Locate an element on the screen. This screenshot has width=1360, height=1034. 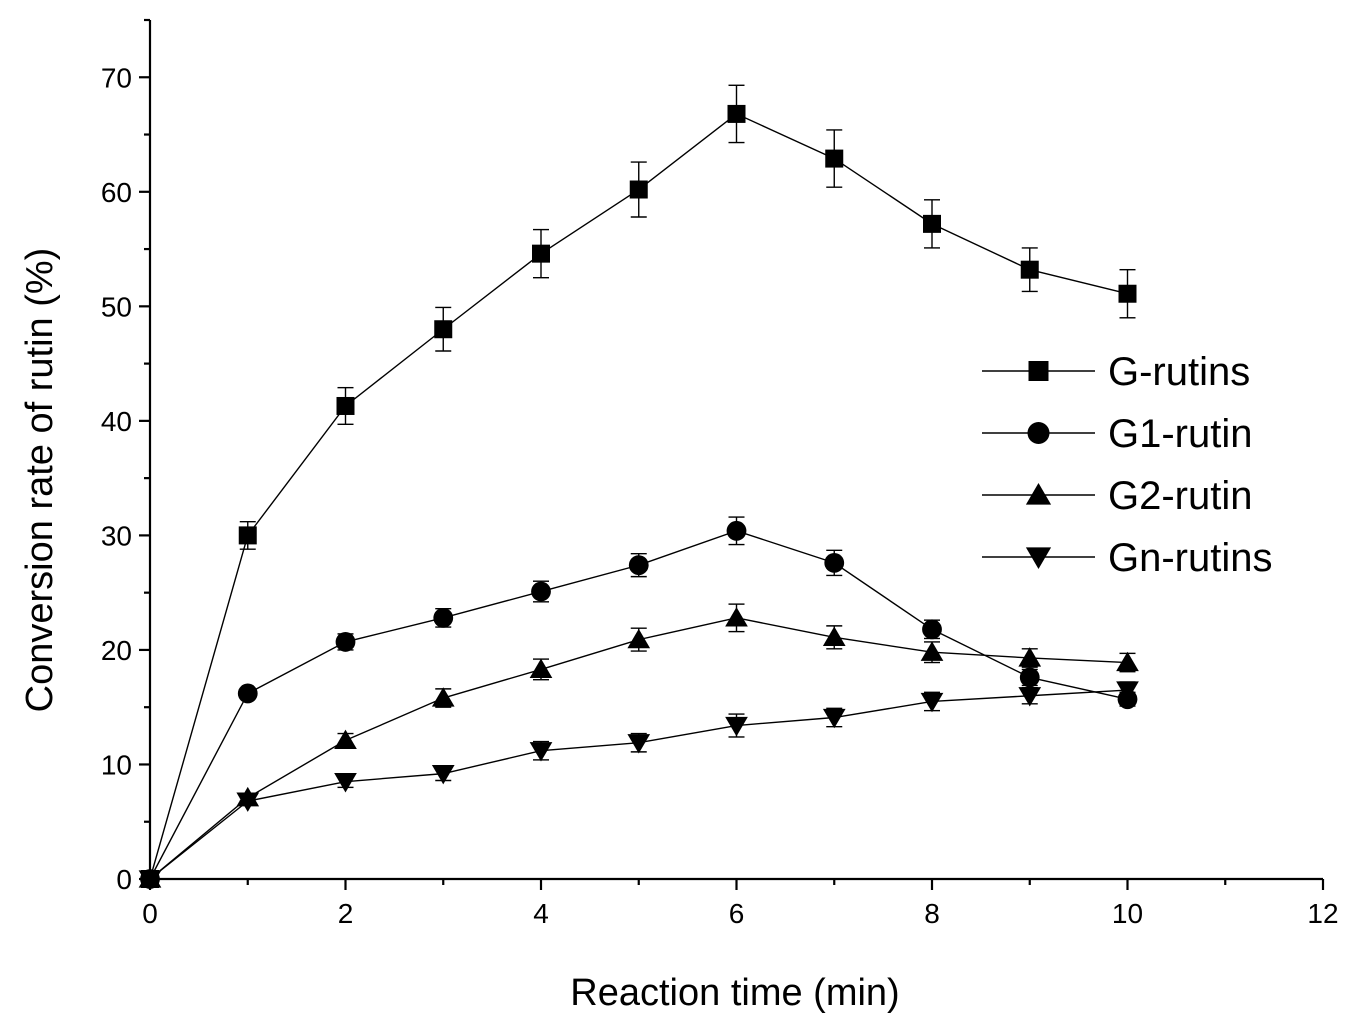
y-tick-label: 70 is located at coordinates (116, 77).